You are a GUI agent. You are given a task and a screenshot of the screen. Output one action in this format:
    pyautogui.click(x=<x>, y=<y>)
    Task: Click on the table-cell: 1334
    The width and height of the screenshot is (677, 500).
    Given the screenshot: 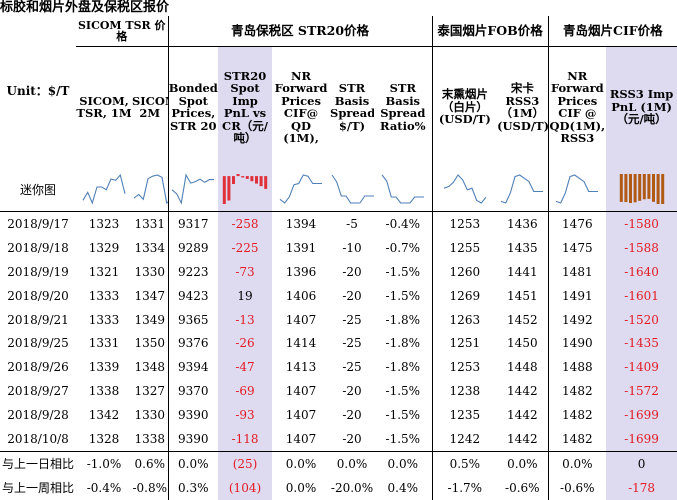 What is the action you would take?
    pyautogui.click(x=150, y=247)
    